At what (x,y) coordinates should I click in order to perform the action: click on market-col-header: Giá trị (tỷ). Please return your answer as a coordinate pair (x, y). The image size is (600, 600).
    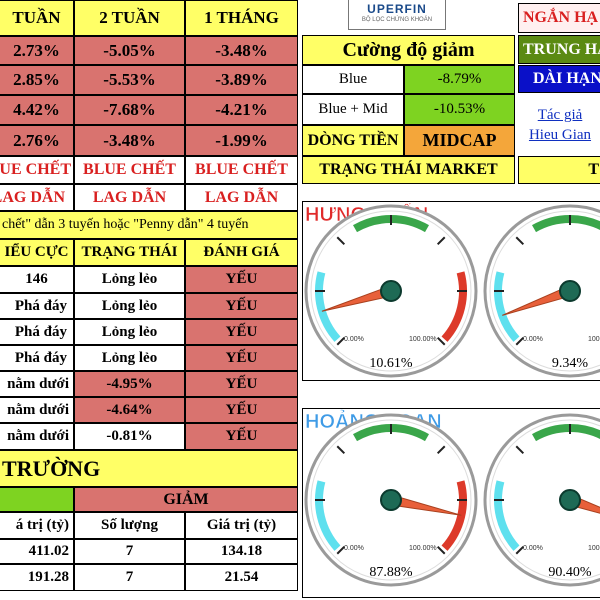
    Looking at the image, I should click on (241, 525).